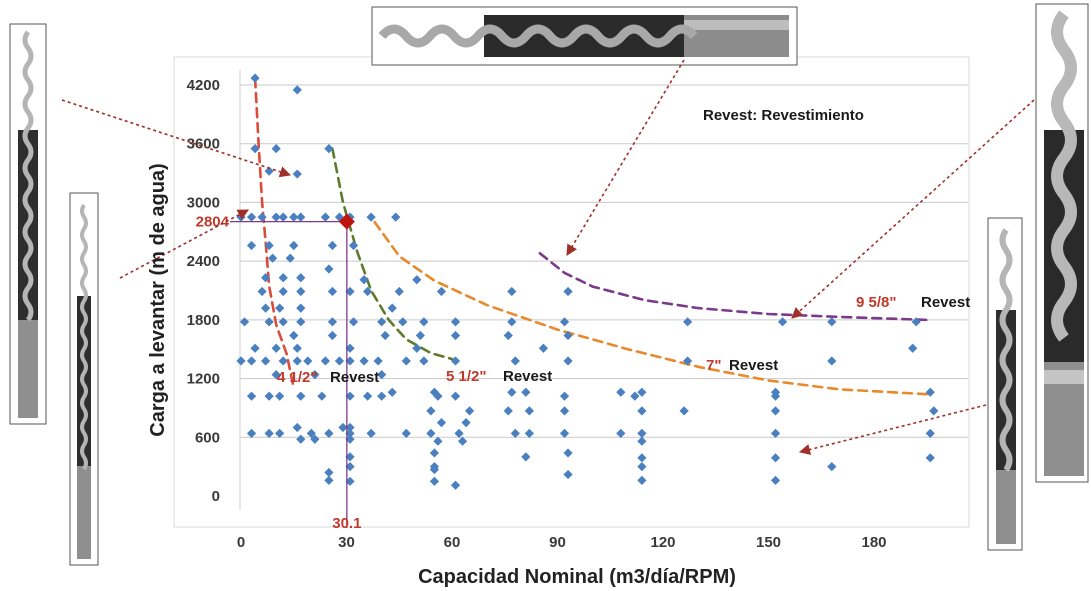 Image resolution: width=1091 pixels, height=591 pixels. I want to click on y-tick-label: 2400, so click(203, 261).